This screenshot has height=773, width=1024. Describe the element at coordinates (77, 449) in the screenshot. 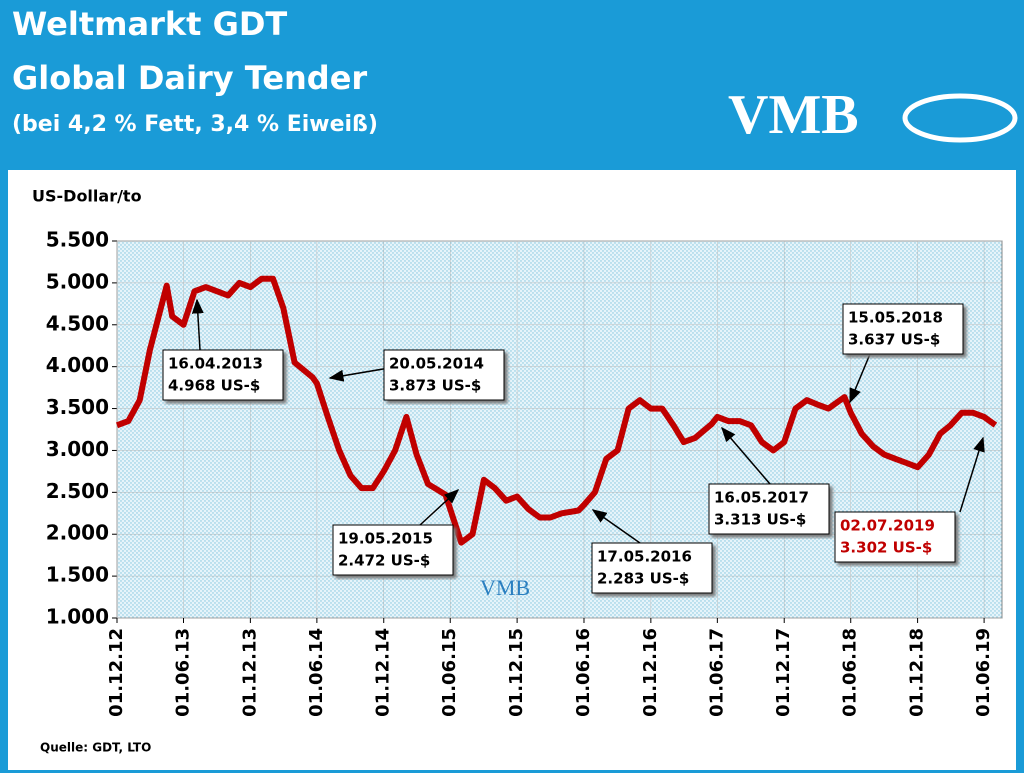

I see `y-tick-label: 3.000` at that location.